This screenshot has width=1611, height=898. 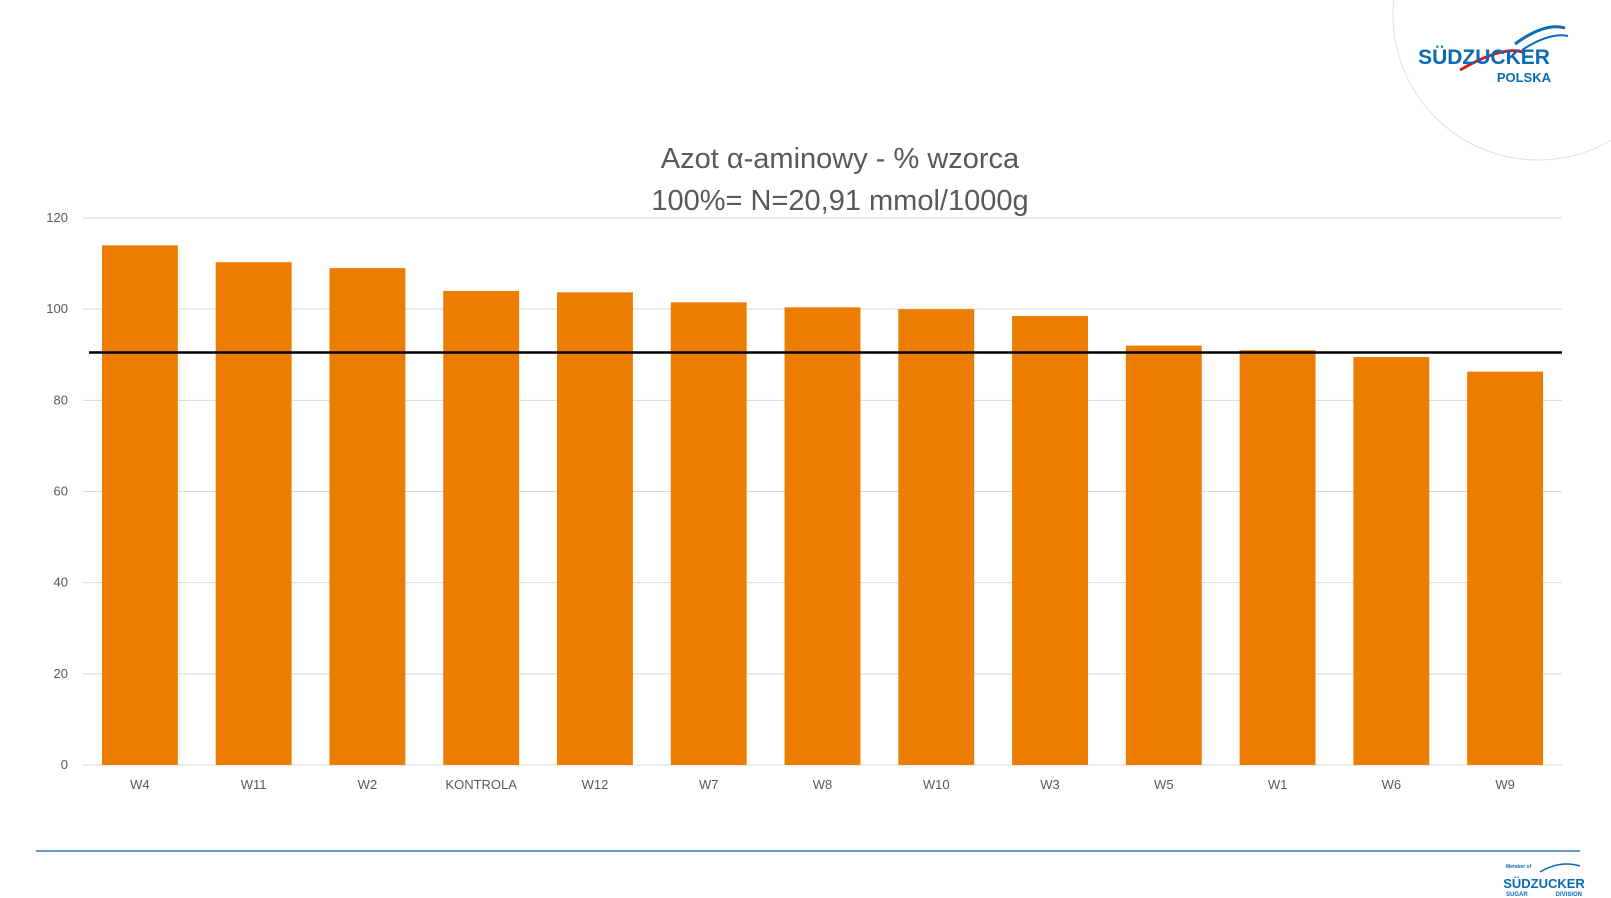 What do you see at coordinates (481, 527) in the screenshot?
I see `bar-kontrola` at bounding box center [481, 527].